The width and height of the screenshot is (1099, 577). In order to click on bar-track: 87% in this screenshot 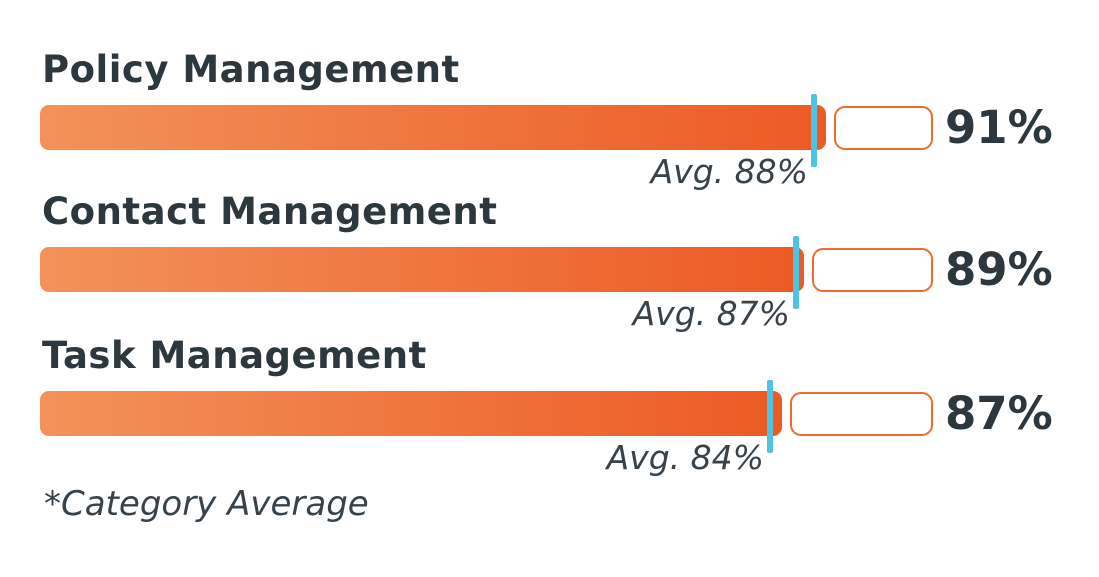, I will do `click(549, 416)`.